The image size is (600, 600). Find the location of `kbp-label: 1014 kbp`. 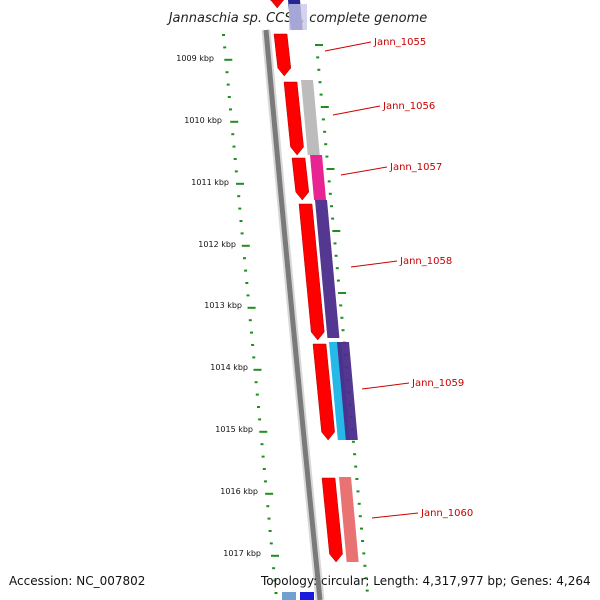

kbp-label: 1014 kbp is located at coordinates (229, 367).